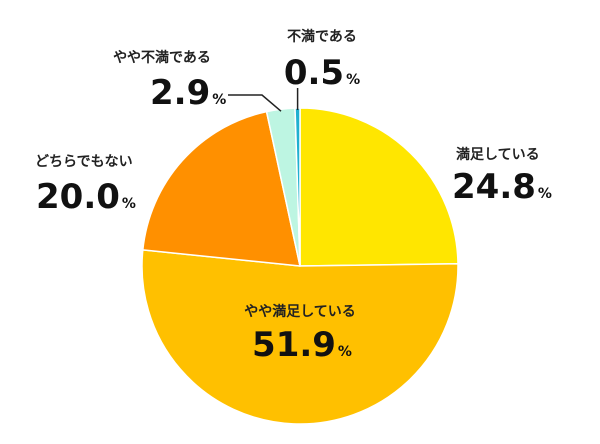 Image resolution: width=600 pixels, height=444 pixels. What do you see at coordinates (221, 188) in the screenshot?
I see `pie-slice-neutral` at bounding box center [221, 188].